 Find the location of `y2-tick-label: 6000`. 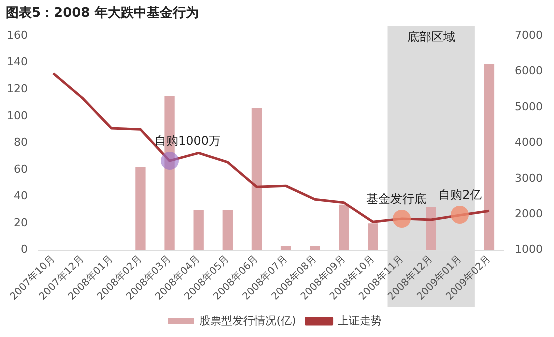

y2-tick-label: 6000 is located at coordinates (529, 71).